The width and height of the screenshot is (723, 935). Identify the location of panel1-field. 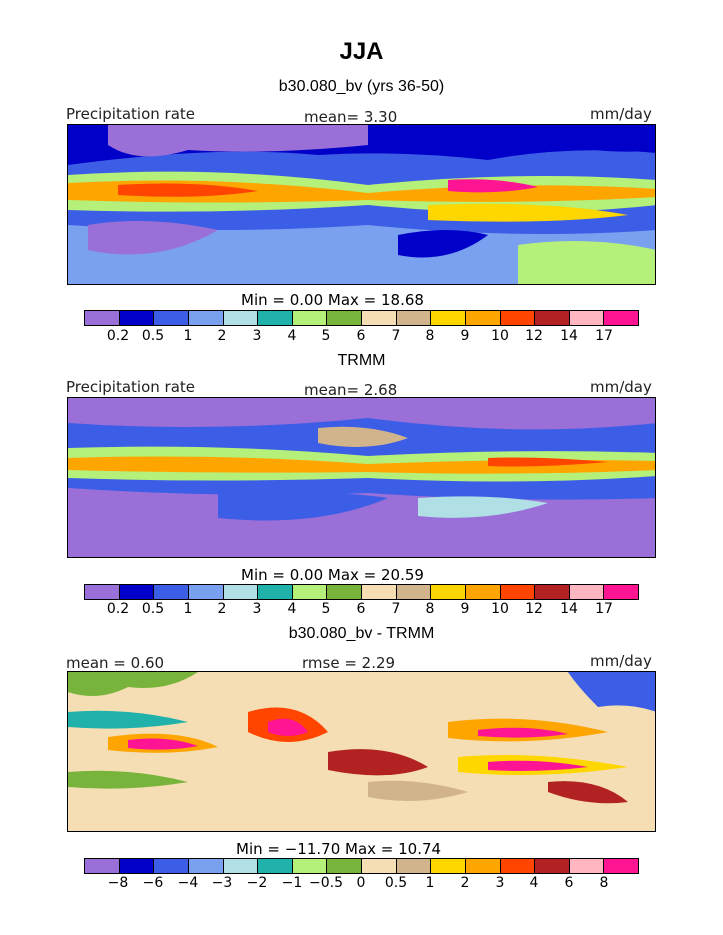
(361, 204).